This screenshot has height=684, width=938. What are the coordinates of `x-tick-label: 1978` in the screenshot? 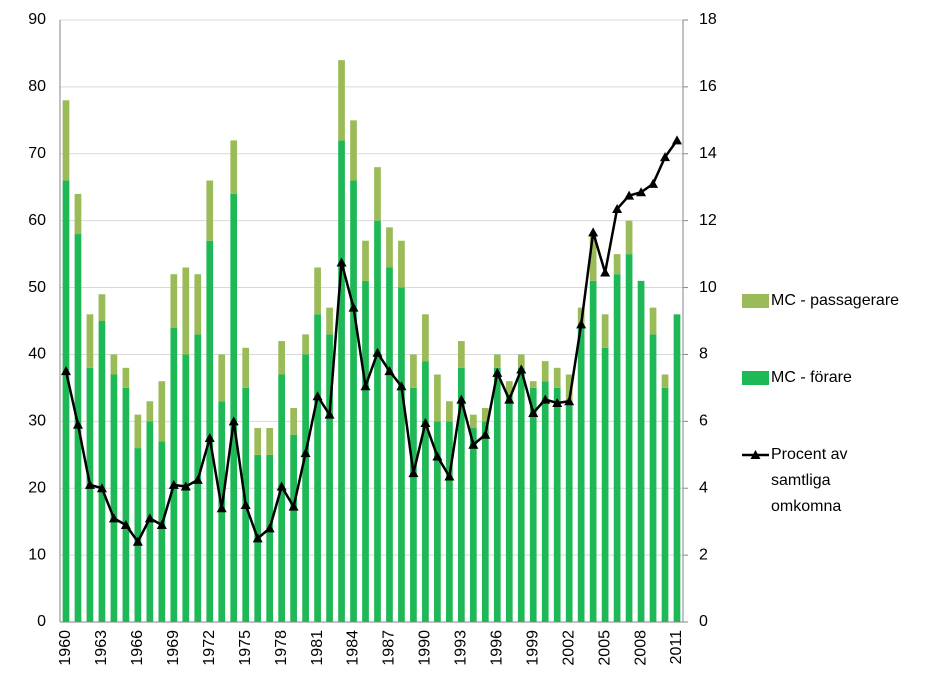 It's located at (281, 648).